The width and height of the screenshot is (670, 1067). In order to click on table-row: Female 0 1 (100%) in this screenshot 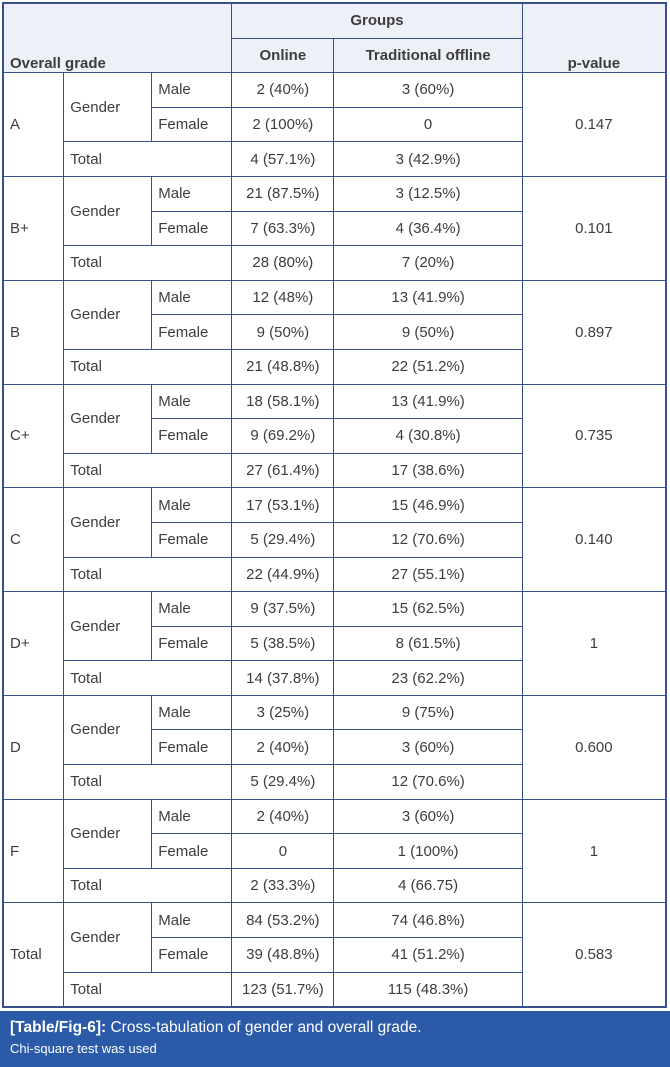, I will do `click(334, 851)`.